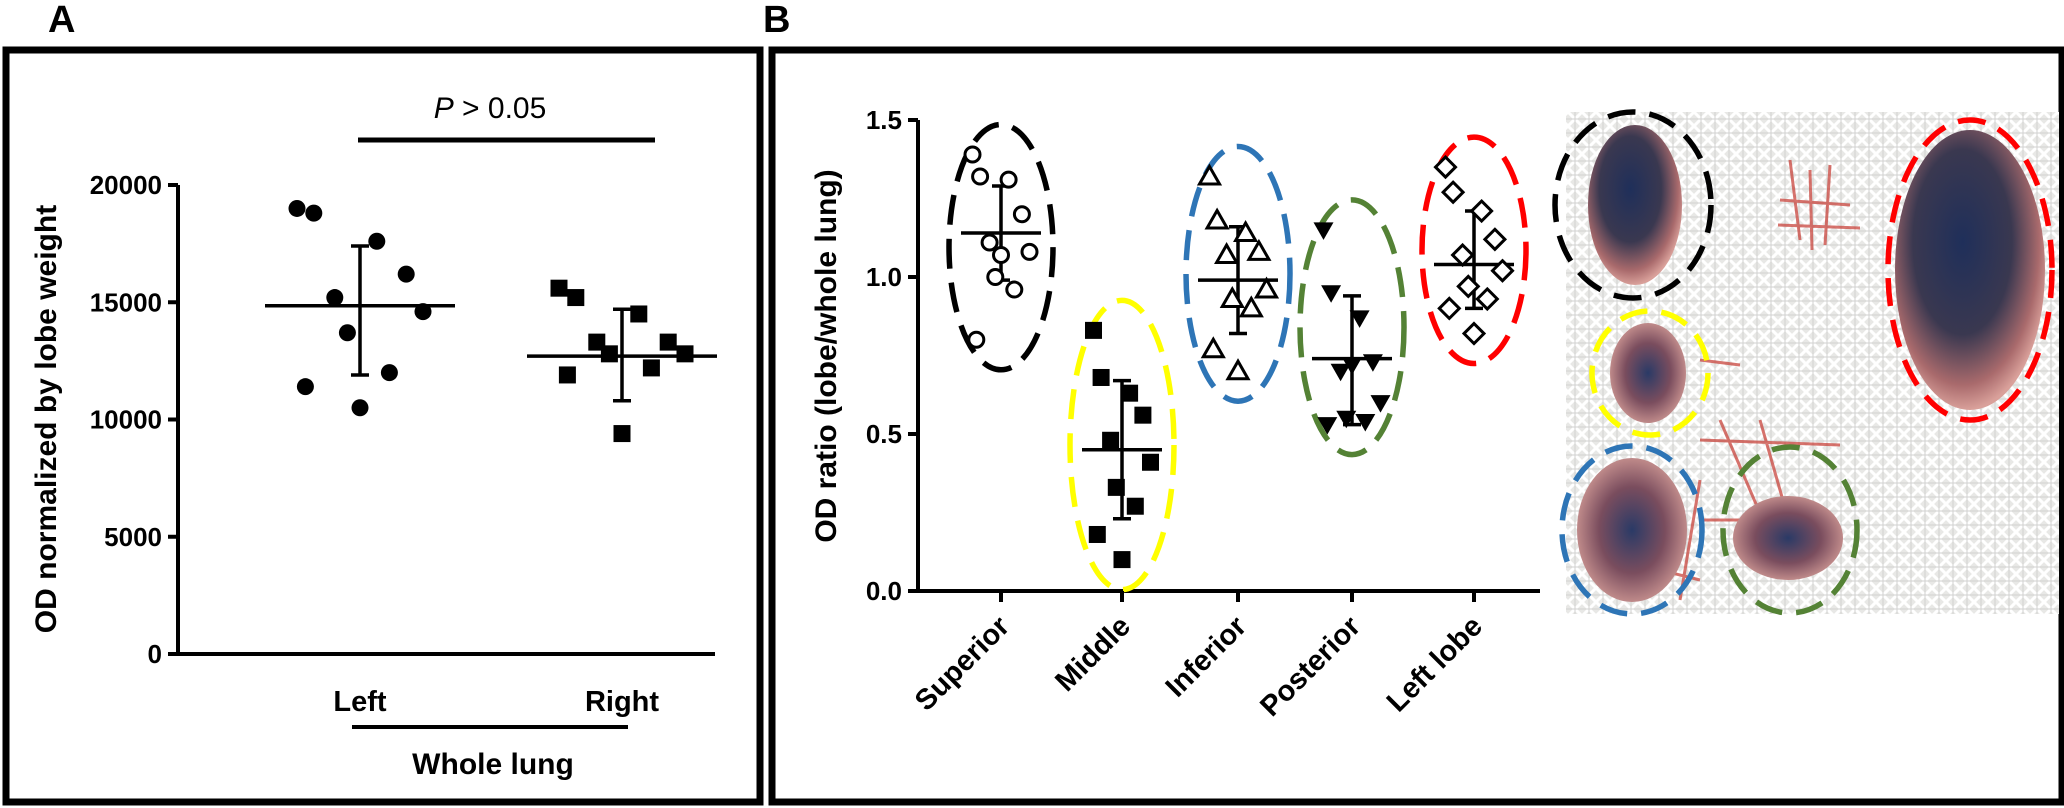 The image size is (2064, 808). Describe the element at coordinates (46, 419) in the screenshot. I see `panel-a-ylabel: OD normalized by lobe weight` at that location.